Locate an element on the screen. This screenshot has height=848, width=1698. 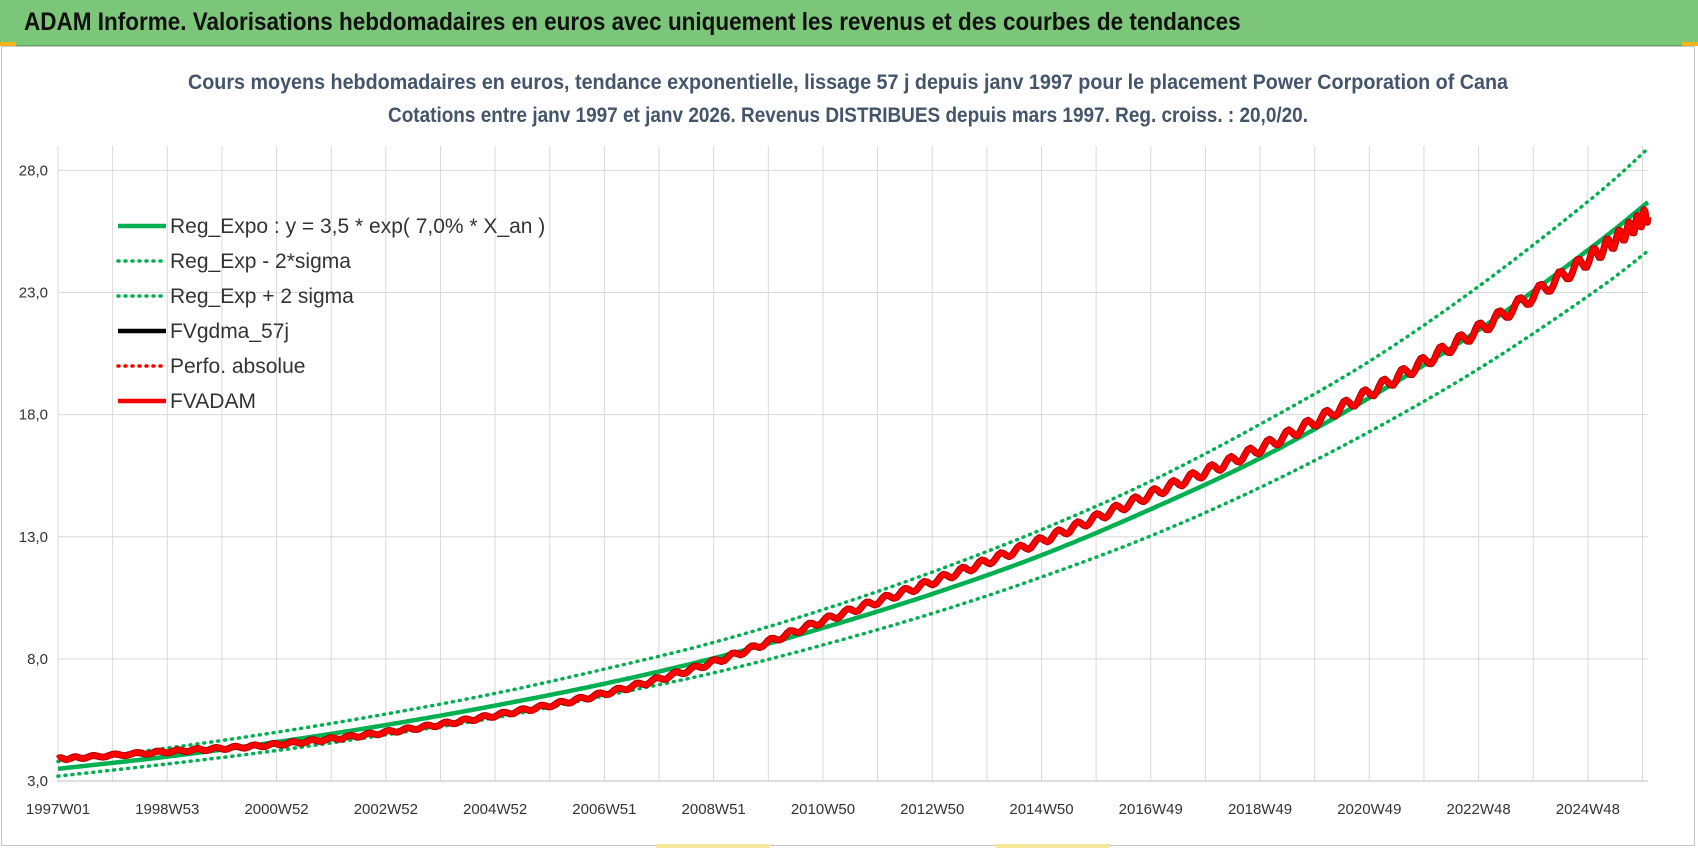
legend-label: Perfo. absolue is located at coordinates (237, 366).